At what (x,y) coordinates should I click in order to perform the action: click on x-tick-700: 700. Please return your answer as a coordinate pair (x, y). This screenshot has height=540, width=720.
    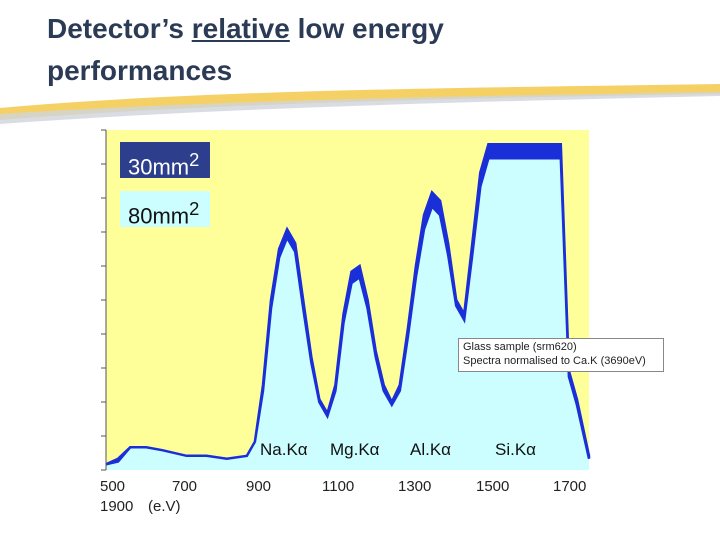
    Looking at the image, I should click on (185, 486).